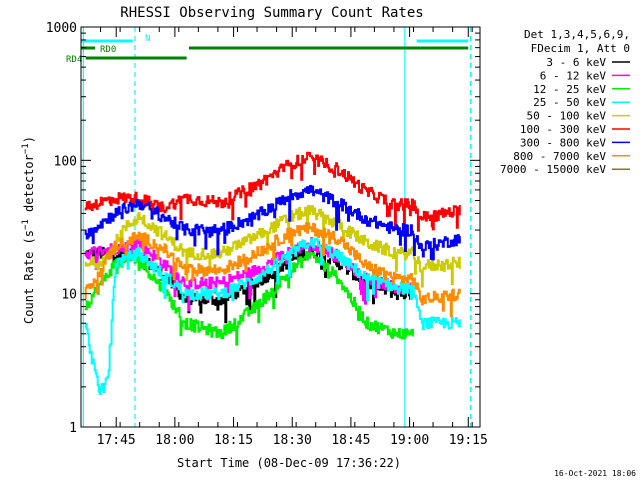 The image size is (640, 480). I want to click on x-tick-label-0: 17:45, so click(116, 440).